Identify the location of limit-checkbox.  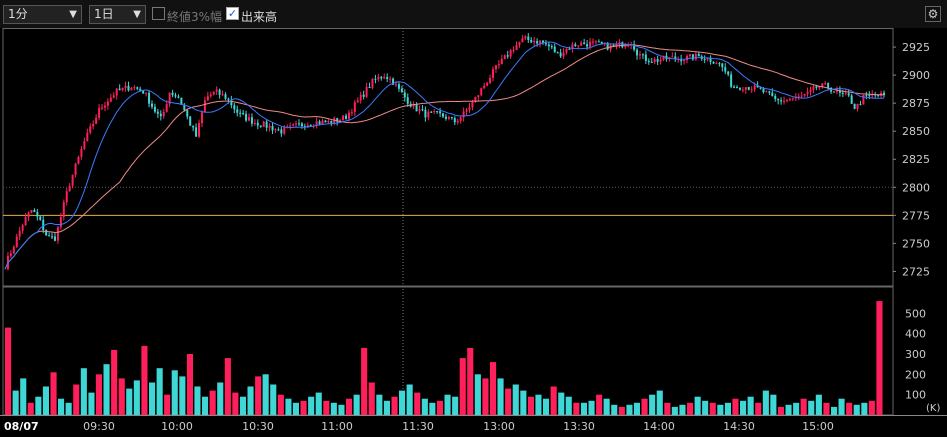
(158, 13).